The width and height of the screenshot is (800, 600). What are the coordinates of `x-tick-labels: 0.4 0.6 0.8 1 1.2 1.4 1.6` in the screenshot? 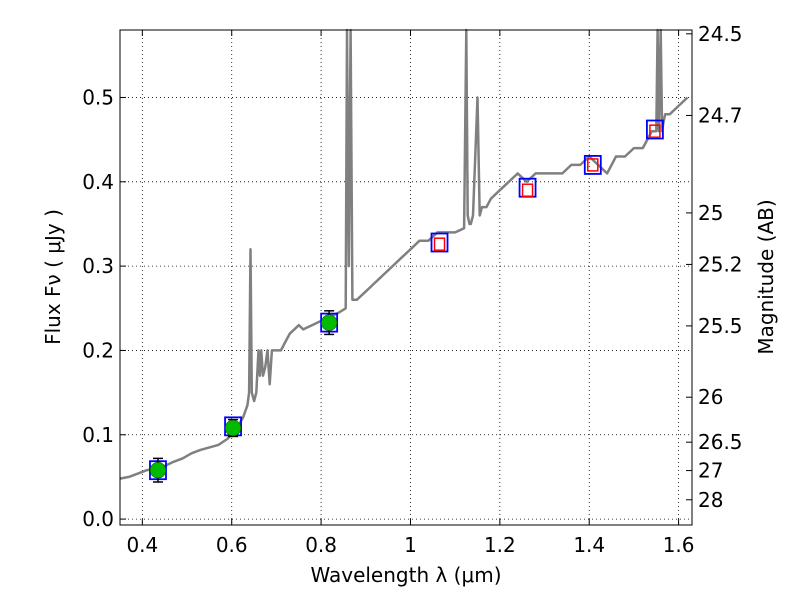 It's located at (410, 545).